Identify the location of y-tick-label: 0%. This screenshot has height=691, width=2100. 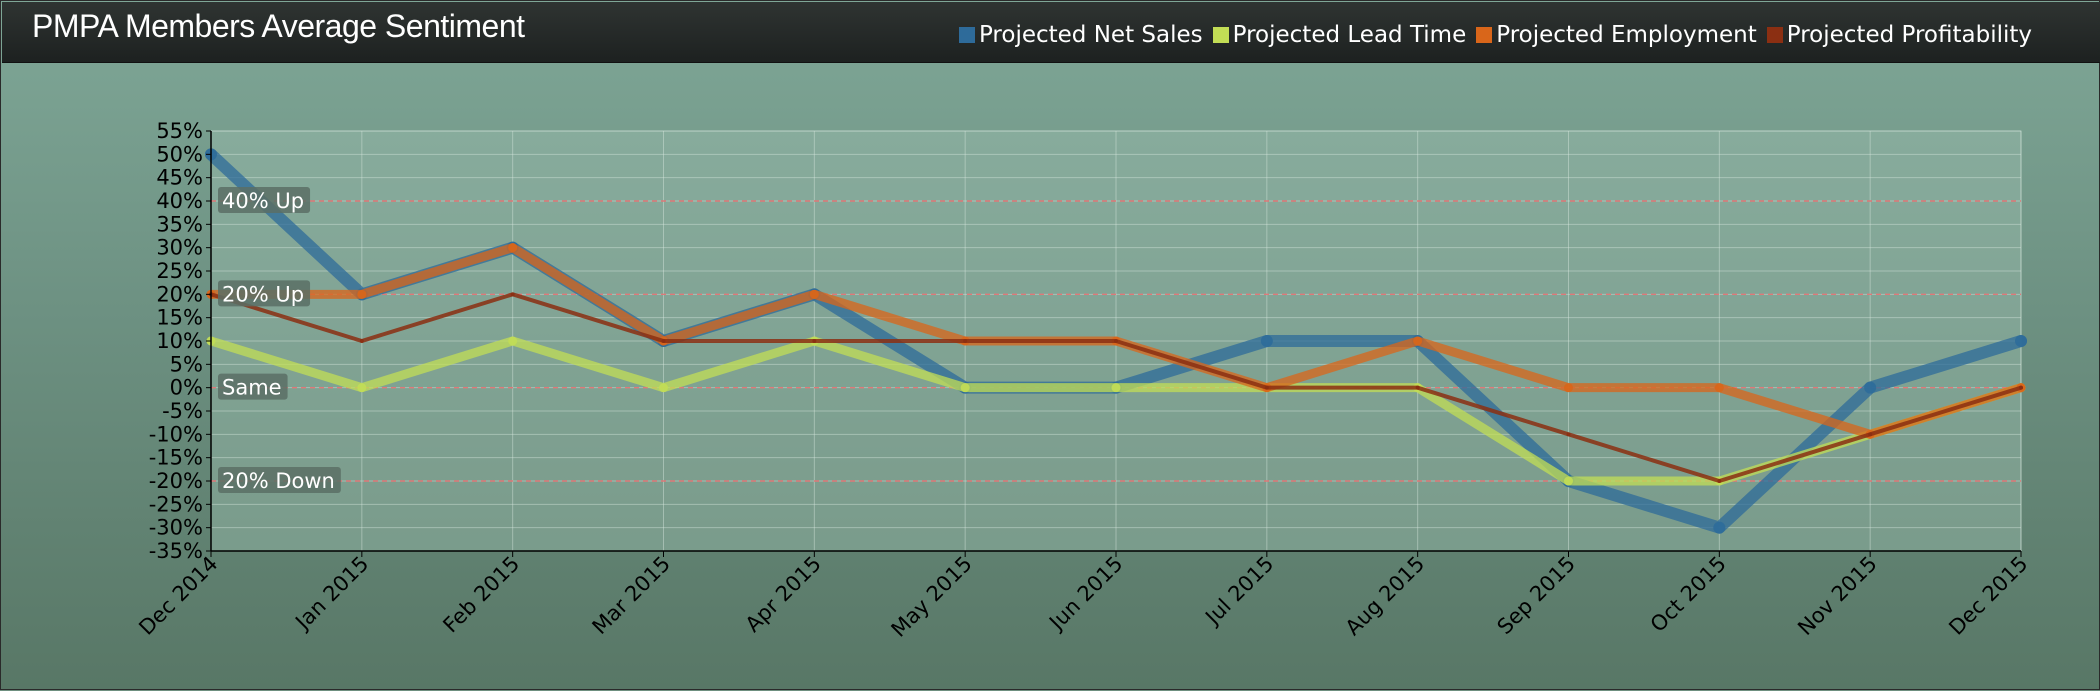
(186, 388).